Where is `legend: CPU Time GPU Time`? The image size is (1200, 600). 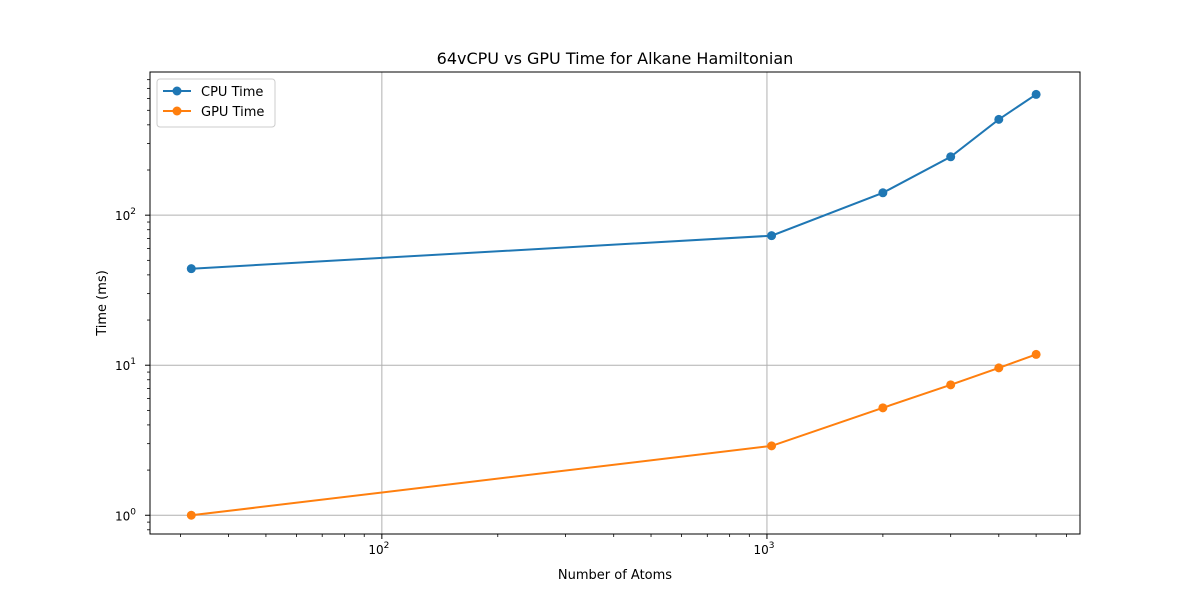 legend: CPU Time GPU Time is located at coordinates (216, 103).